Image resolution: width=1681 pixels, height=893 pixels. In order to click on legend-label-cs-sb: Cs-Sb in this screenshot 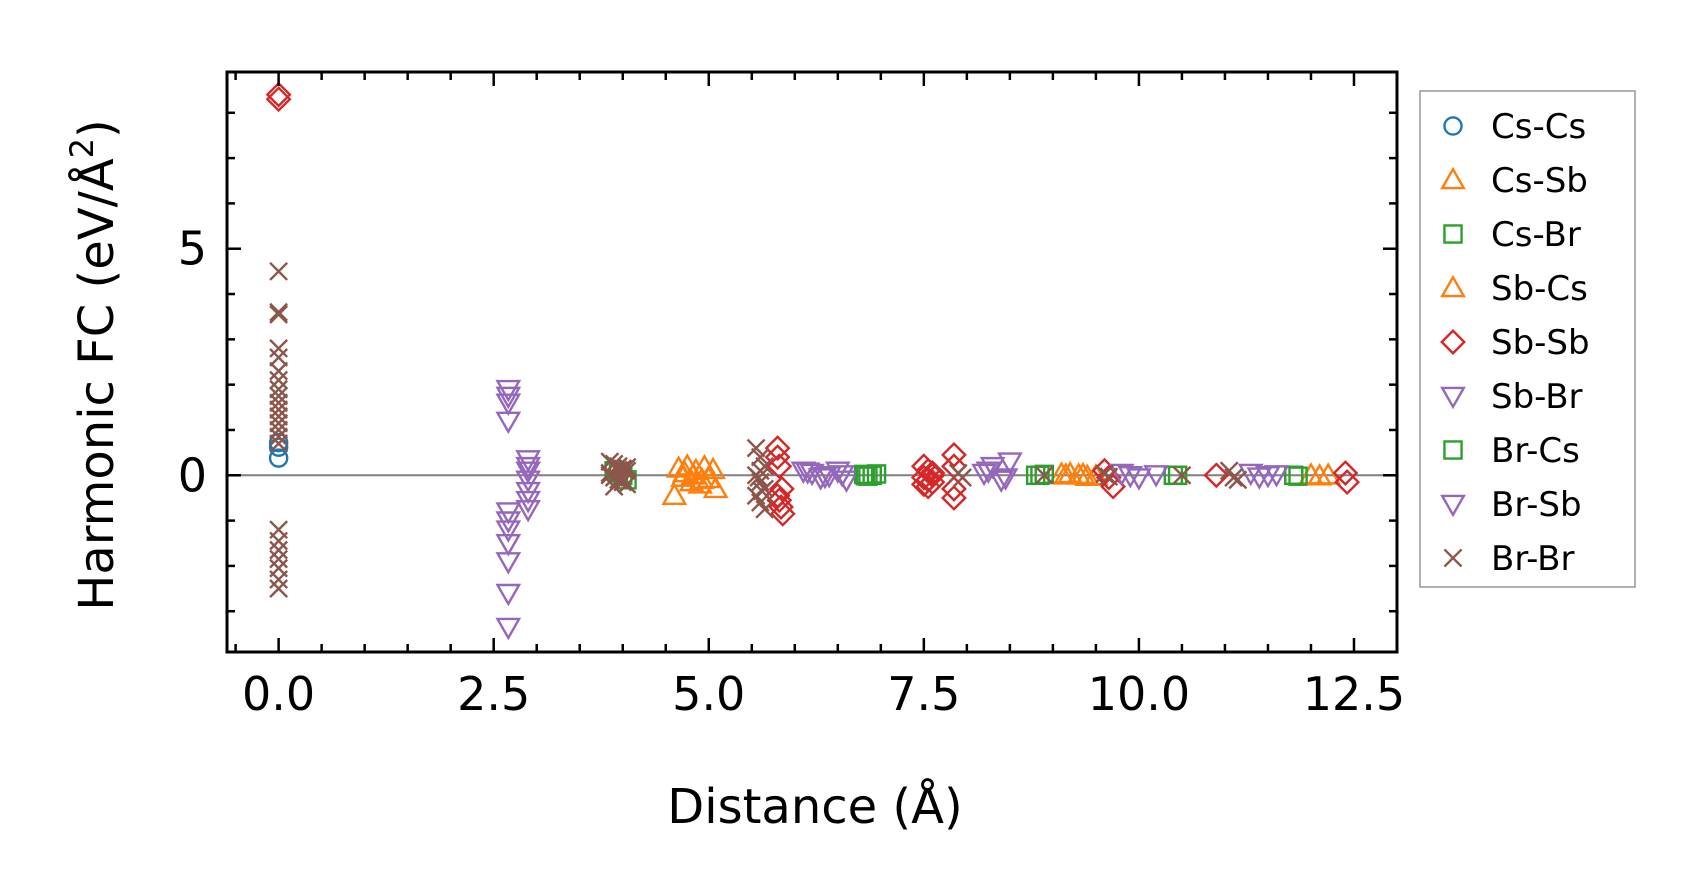, I will do `click(1539, 181)`.